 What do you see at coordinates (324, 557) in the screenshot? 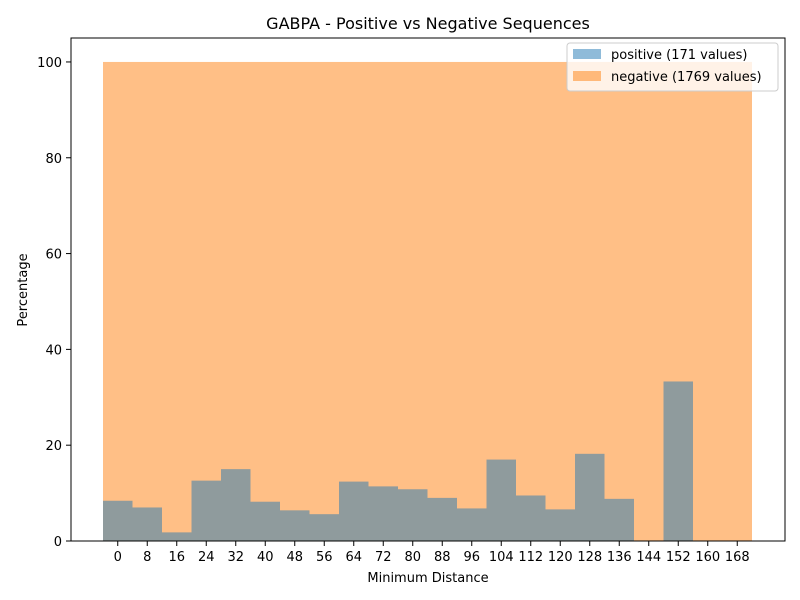
I see `x-tick-label: 56` at bounding box center [324, 557].